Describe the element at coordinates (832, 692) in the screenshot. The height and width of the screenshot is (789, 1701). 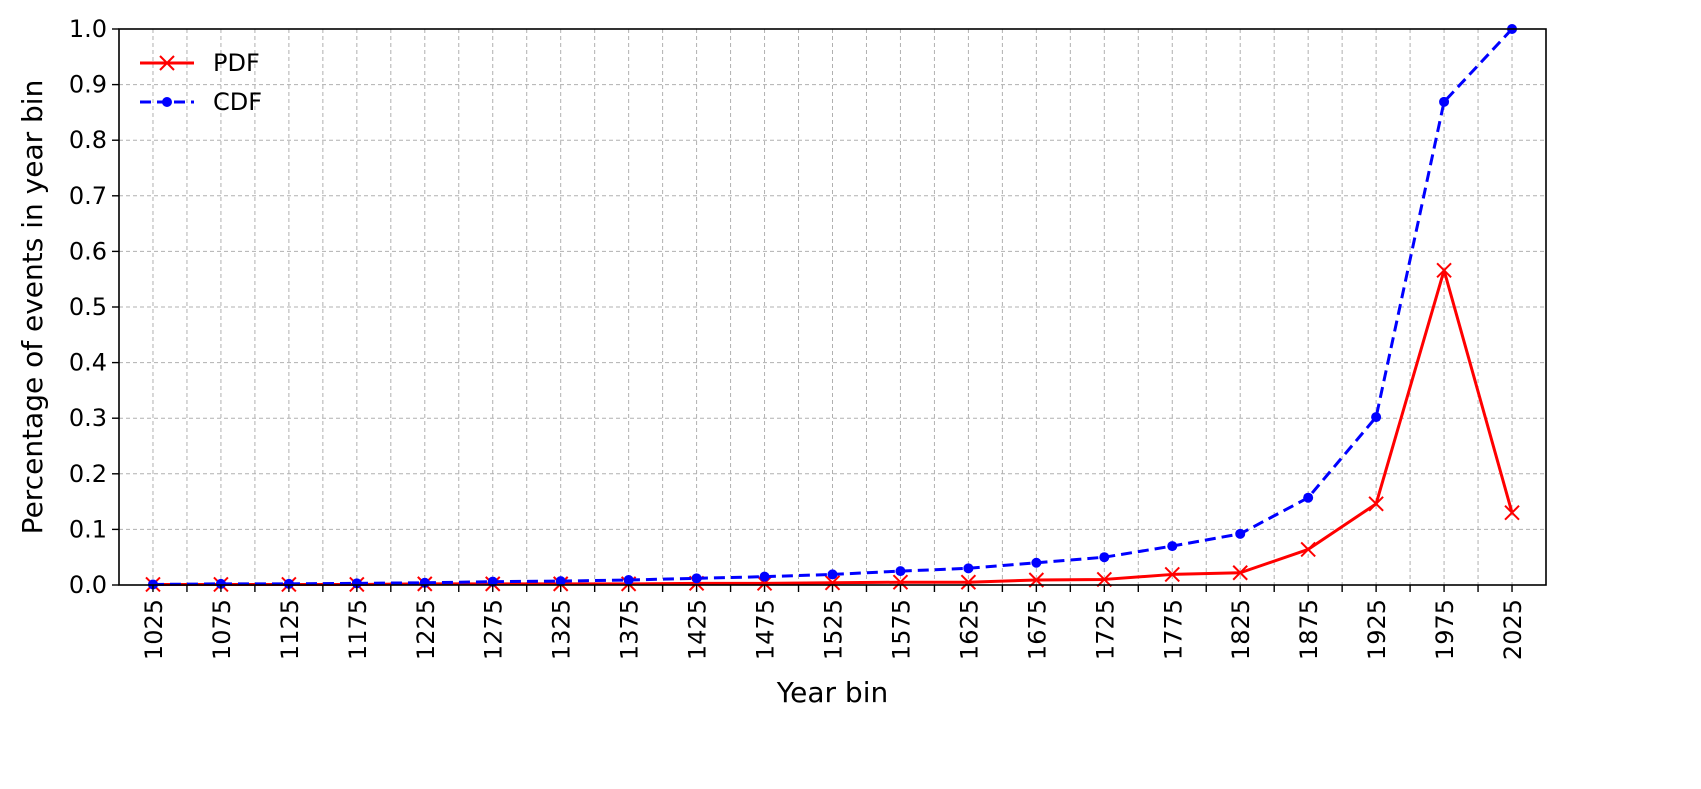
I see `x-axis-title: Year bin` at that location.